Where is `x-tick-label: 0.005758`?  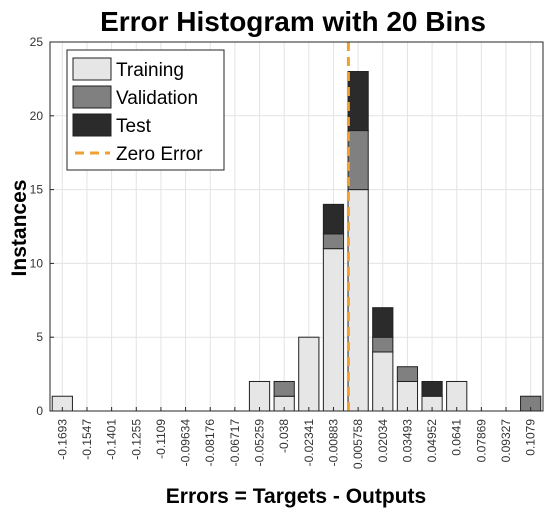
x-tick-label: 0.005758 is located at coordinates (358, 444).